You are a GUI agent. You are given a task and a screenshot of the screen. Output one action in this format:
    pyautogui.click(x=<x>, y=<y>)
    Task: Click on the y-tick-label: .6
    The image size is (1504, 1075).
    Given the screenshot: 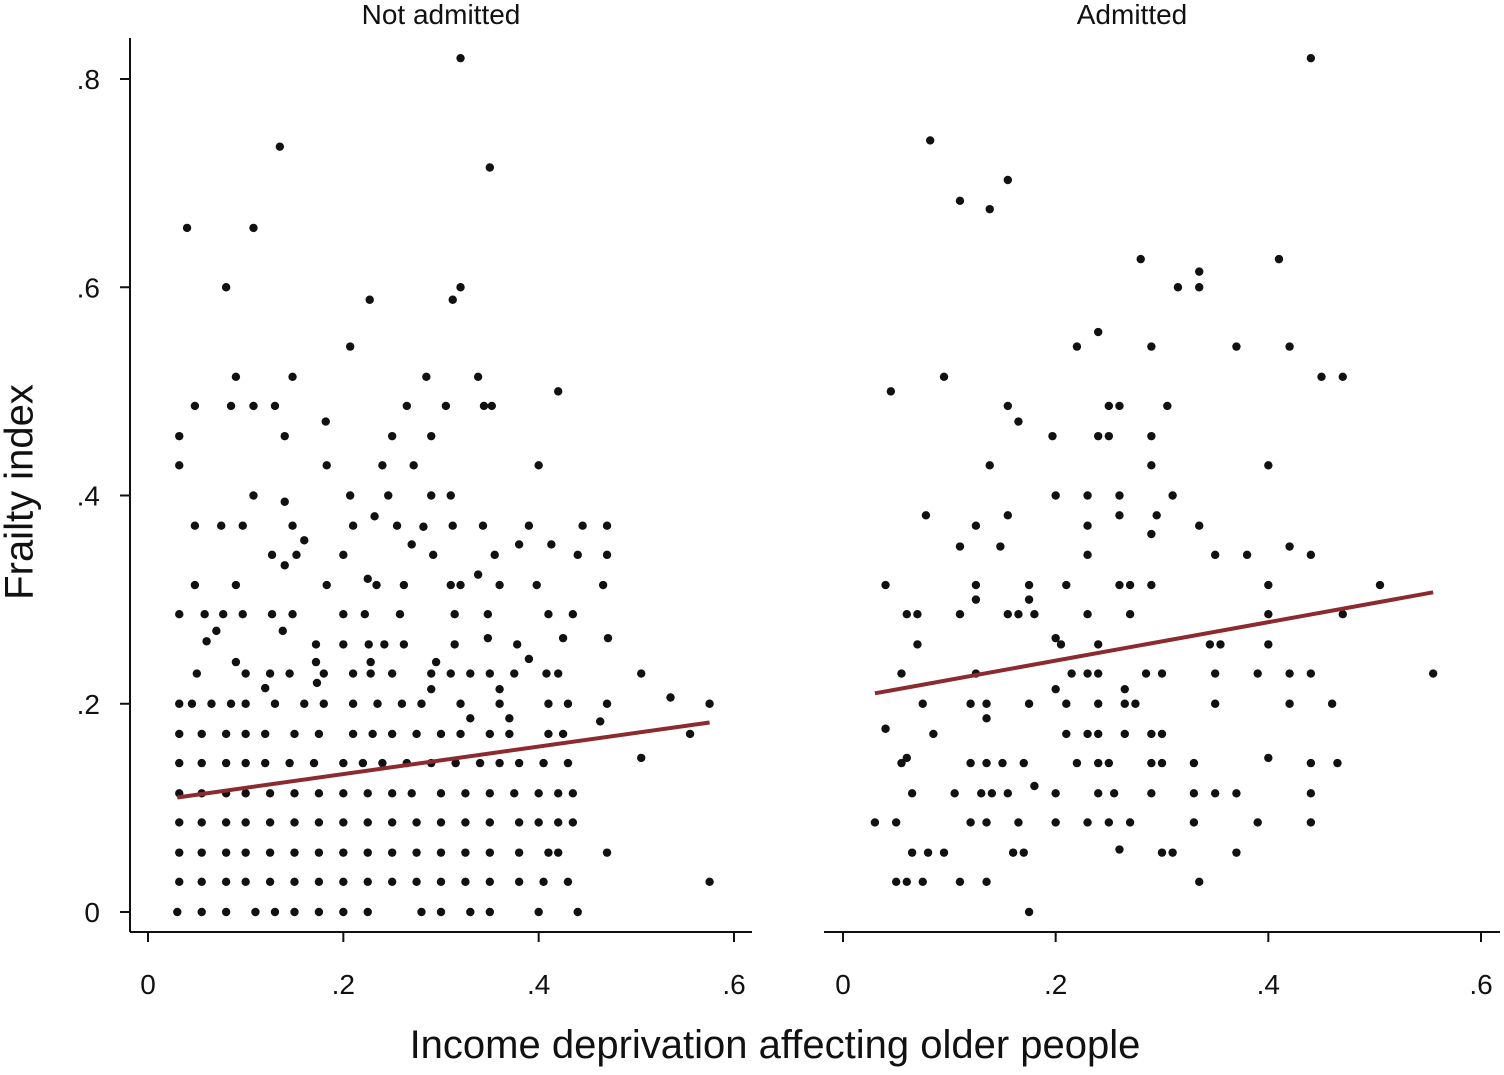 What is the action you would take?
    pyautogui.click(x=88, y=287)
    